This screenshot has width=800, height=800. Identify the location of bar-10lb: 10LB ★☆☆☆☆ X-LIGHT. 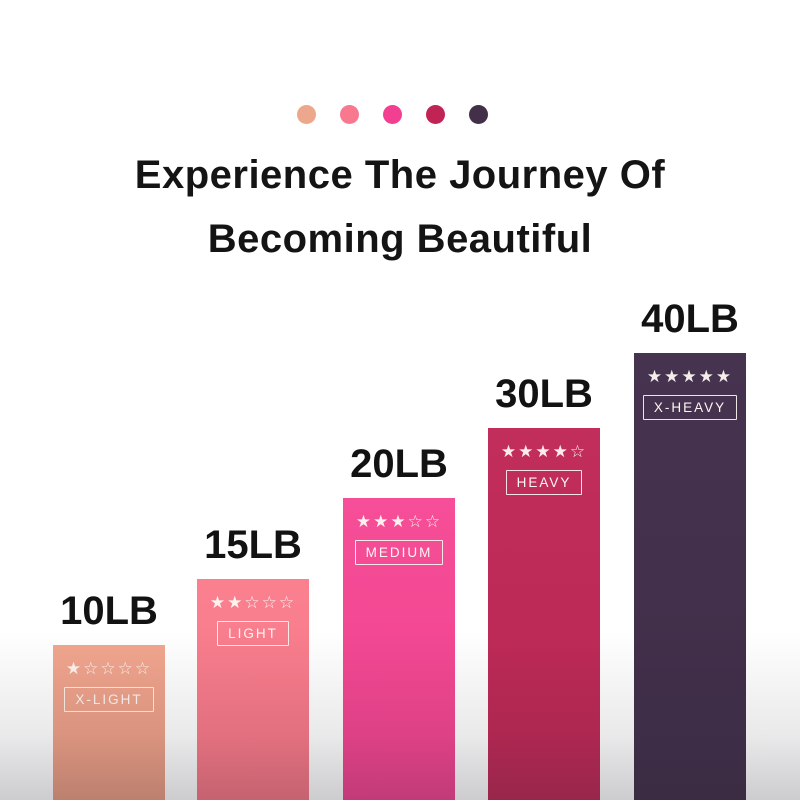
(109, 695).